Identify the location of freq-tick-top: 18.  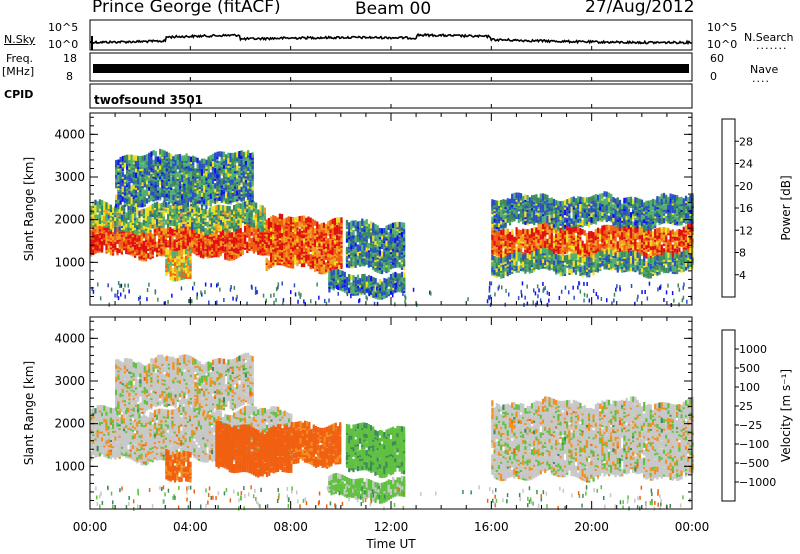
(70, 58).